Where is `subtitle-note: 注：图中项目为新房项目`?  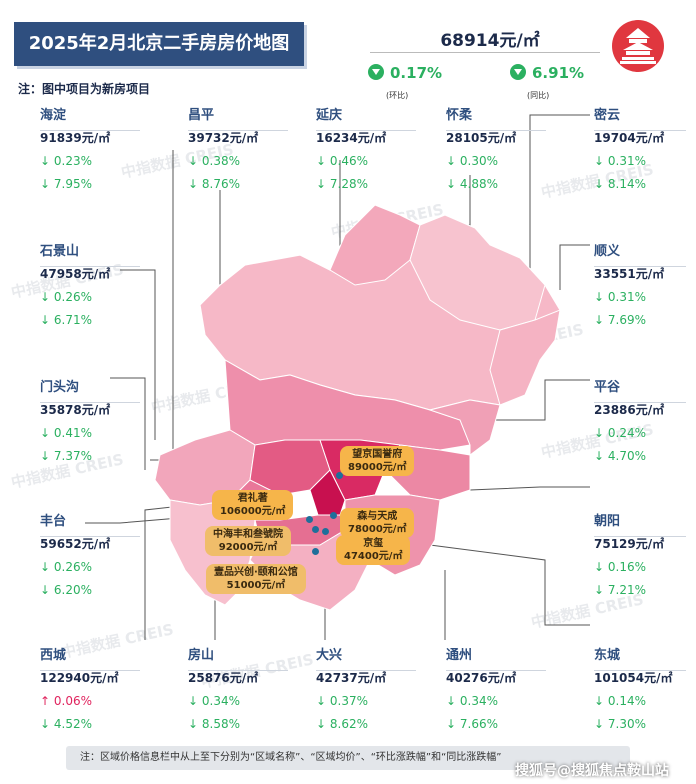
subtitle-note: 注：图中项目为新房项目 is located at coordinates (84, 89).